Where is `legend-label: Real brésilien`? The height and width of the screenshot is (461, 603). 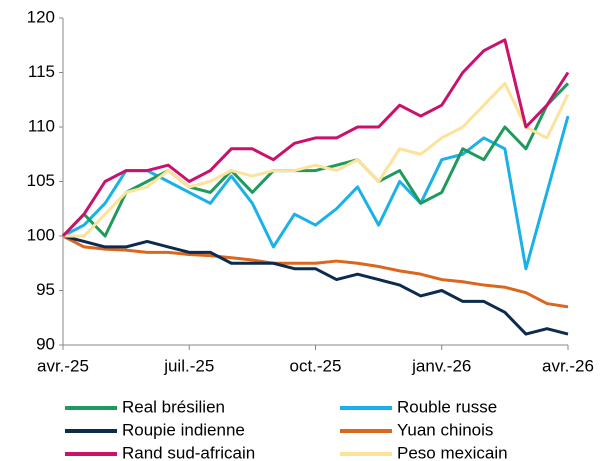 legend-label: Real brésilien is located at coordinates (173, 406).